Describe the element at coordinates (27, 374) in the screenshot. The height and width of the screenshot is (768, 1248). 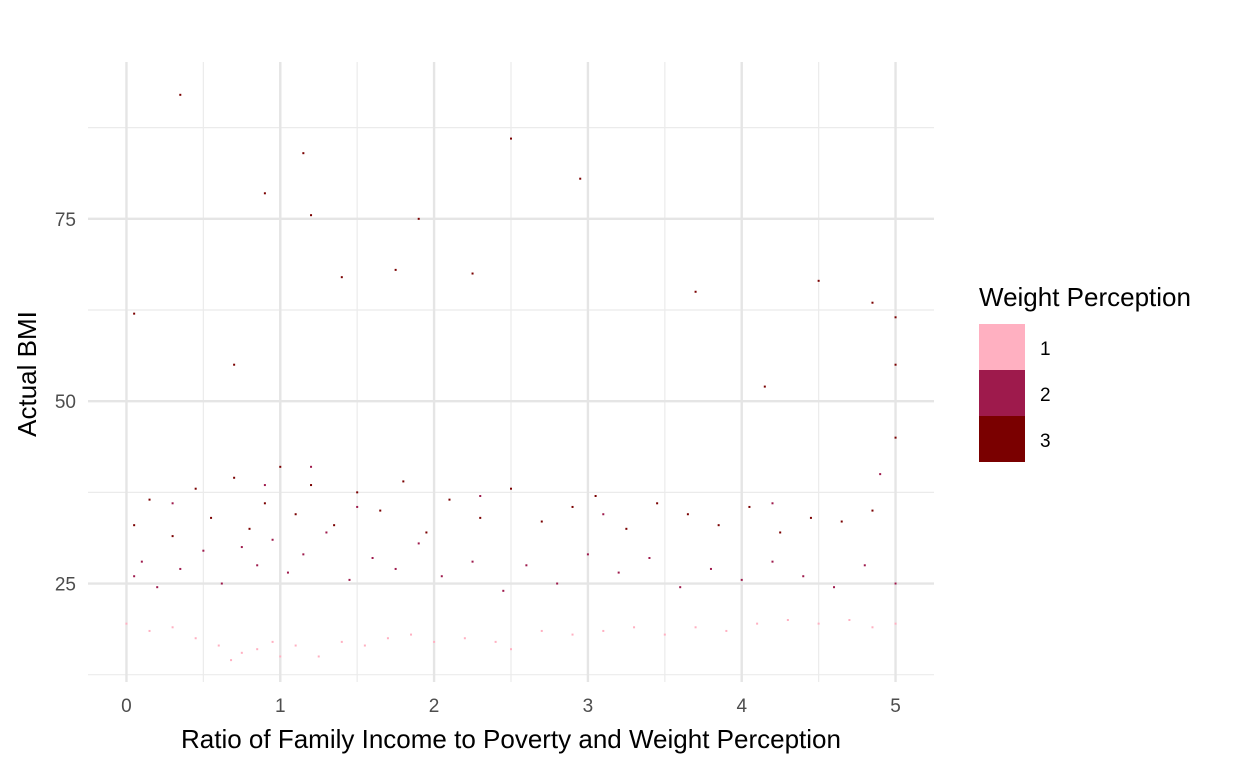
I see `y-axis-title: Actual BMI` at that location.